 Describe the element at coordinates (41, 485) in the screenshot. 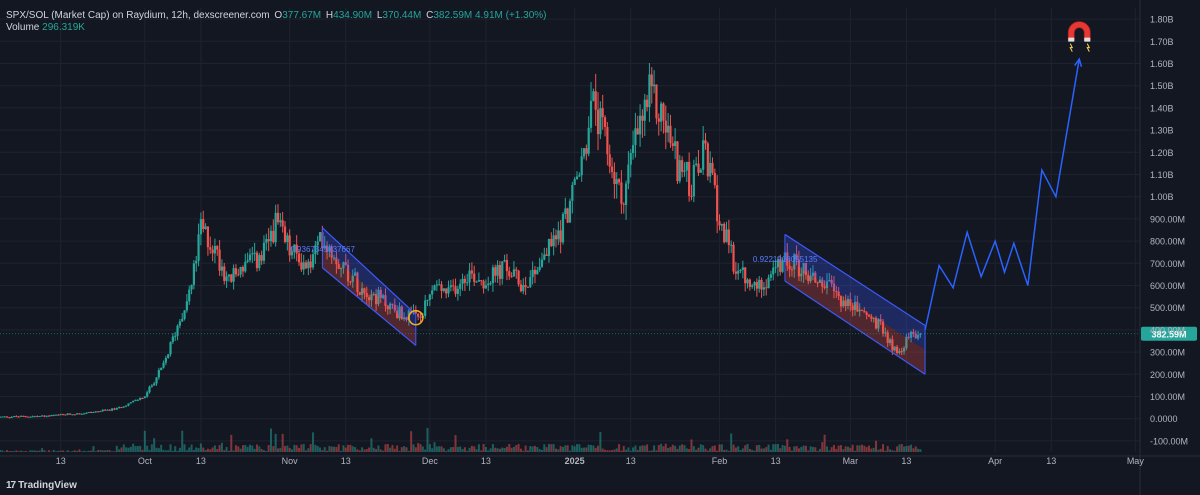

I see `tradingview-logo: 17 TradingView` at that location.